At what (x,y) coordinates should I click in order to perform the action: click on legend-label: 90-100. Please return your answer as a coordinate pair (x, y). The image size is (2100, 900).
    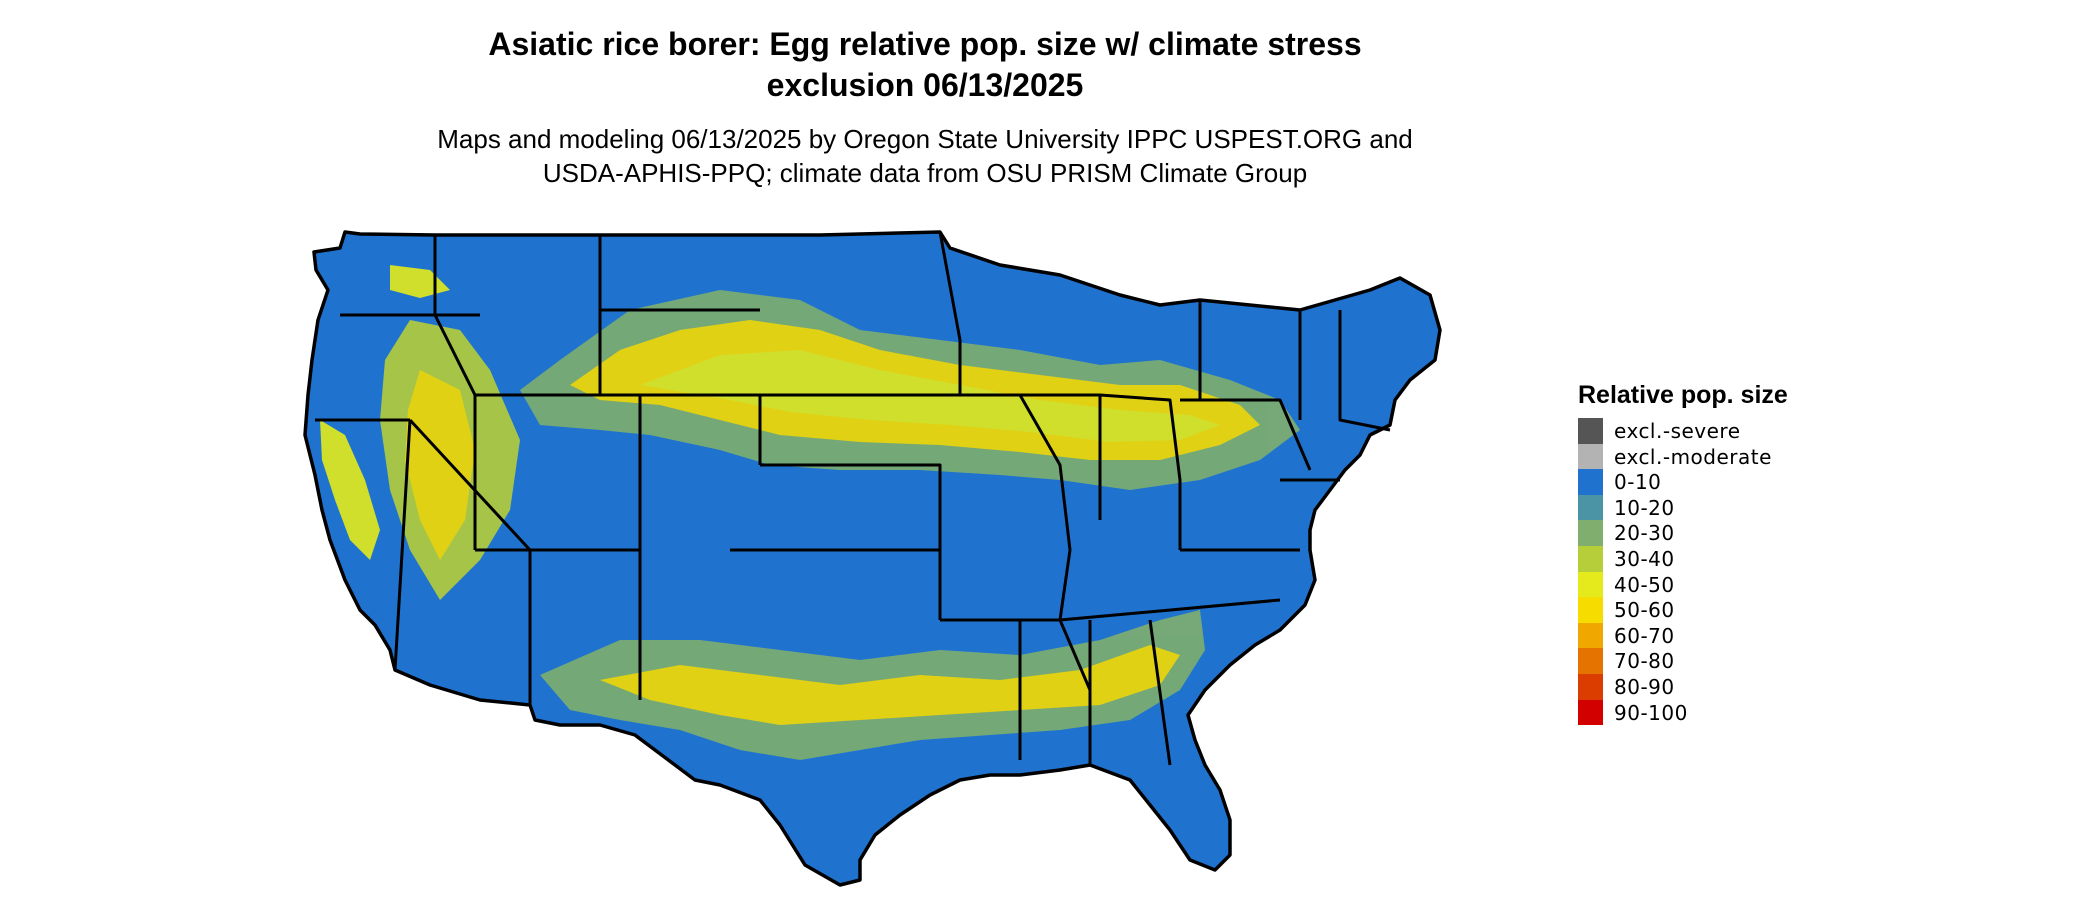
    Looking at the image, I should click on (1651, 712).